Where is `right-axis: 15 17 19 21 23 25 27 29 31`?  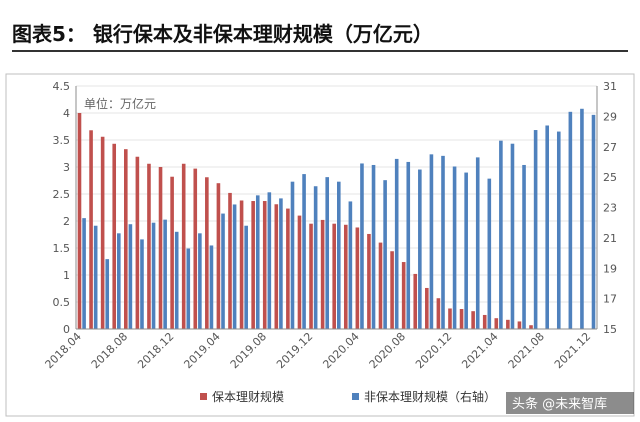
right-axis: 15 17 19 21 23 25 27 29 31 is located at coordinates (606, 208).